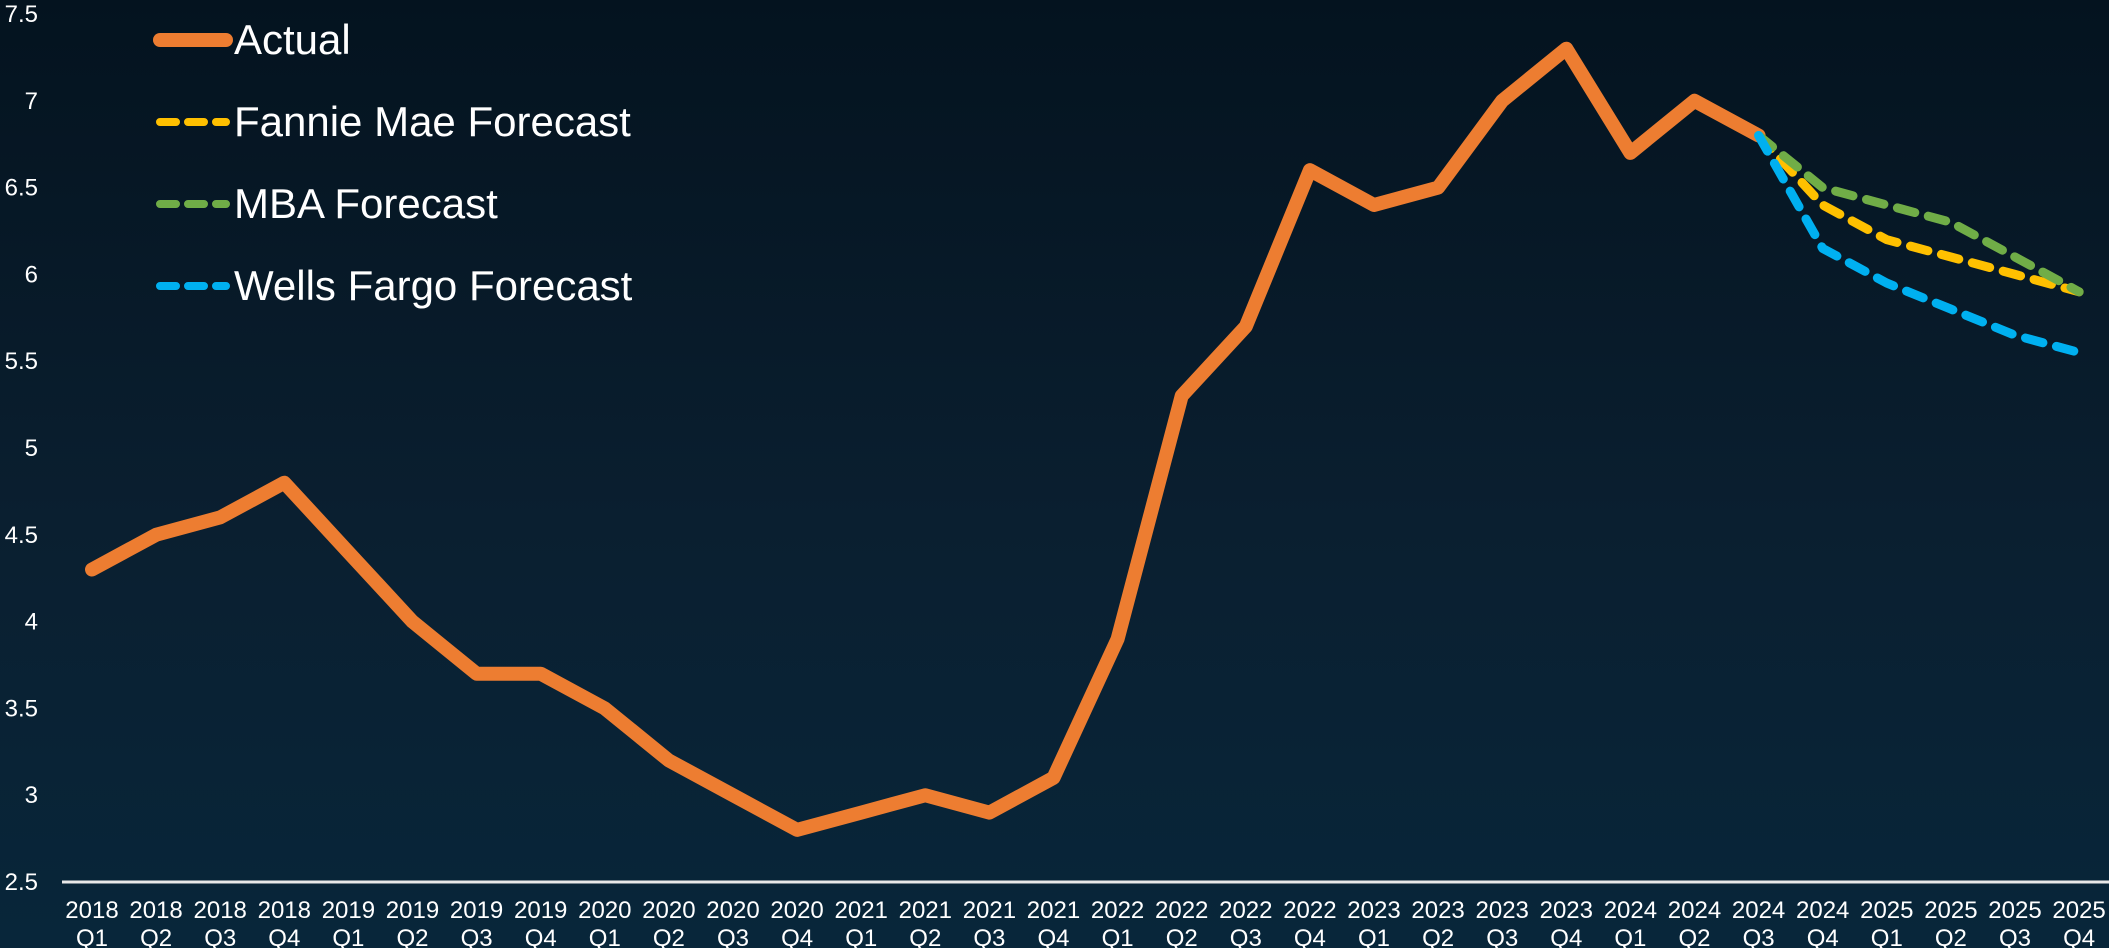  Describe the element at coordinates (1181, 922) in the screenshot. I see `x-tick-label: 2022 Q2` at that location.